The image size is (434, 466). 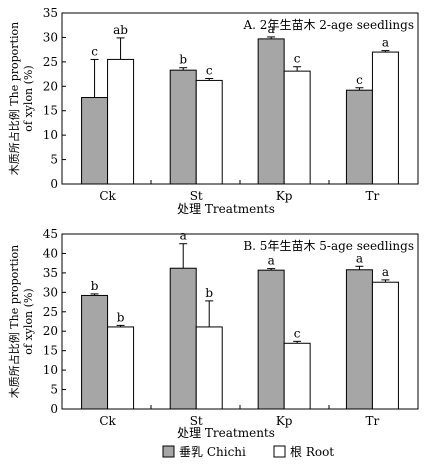 I want to click on panel-label: A. 2年生苗木 2-age seedlings, so click(x=328, y=25).